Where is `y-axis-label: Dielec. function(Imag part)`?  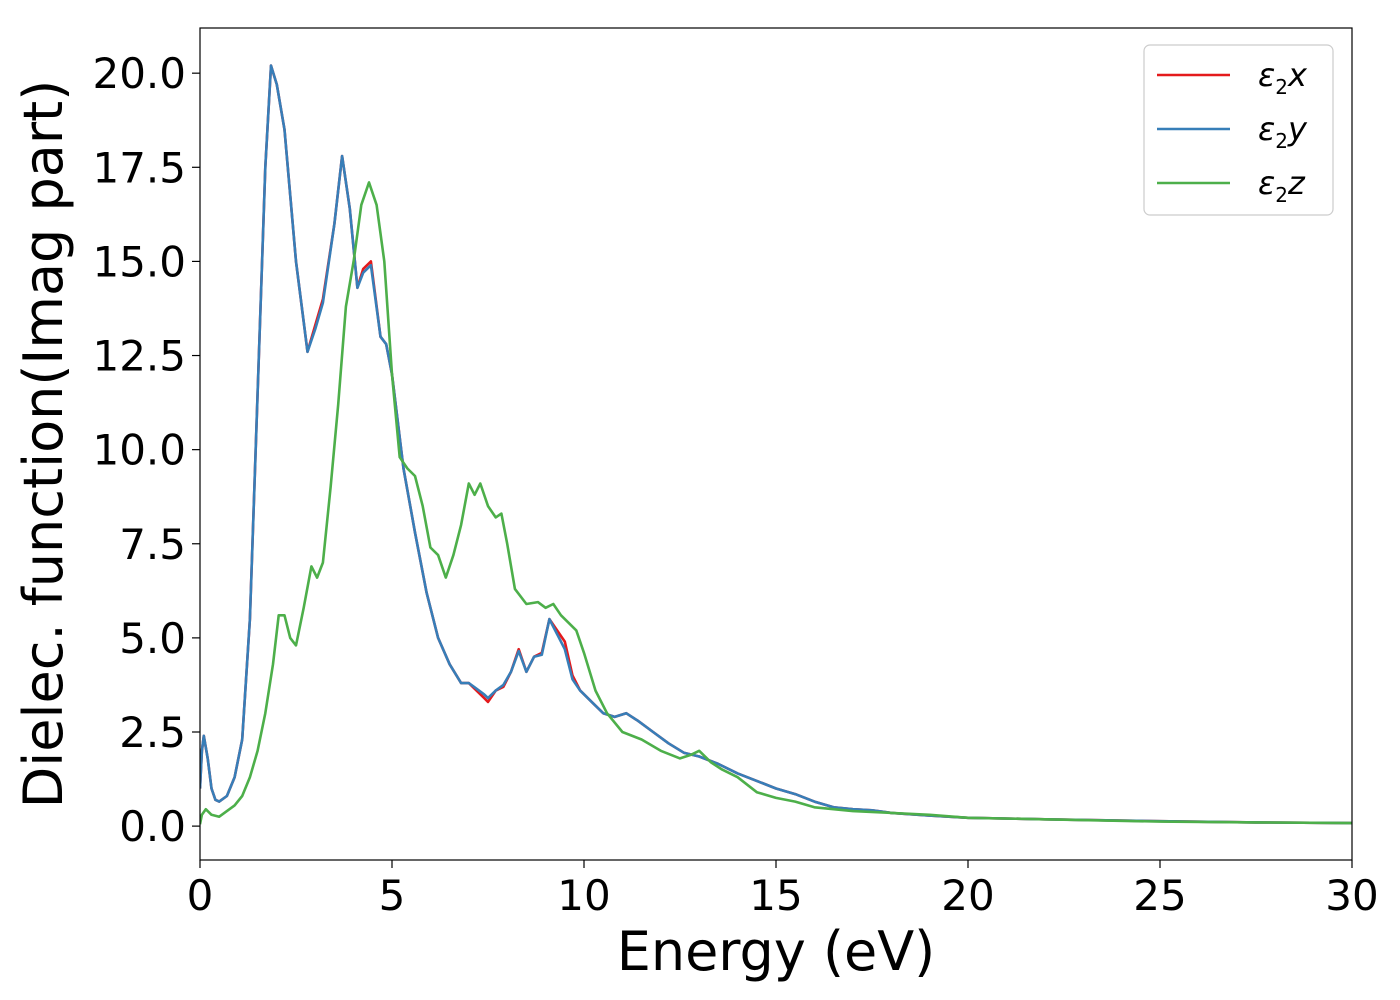 y-axis-label: Dielec. function(Imag part) is located at coordinates (43, 444).